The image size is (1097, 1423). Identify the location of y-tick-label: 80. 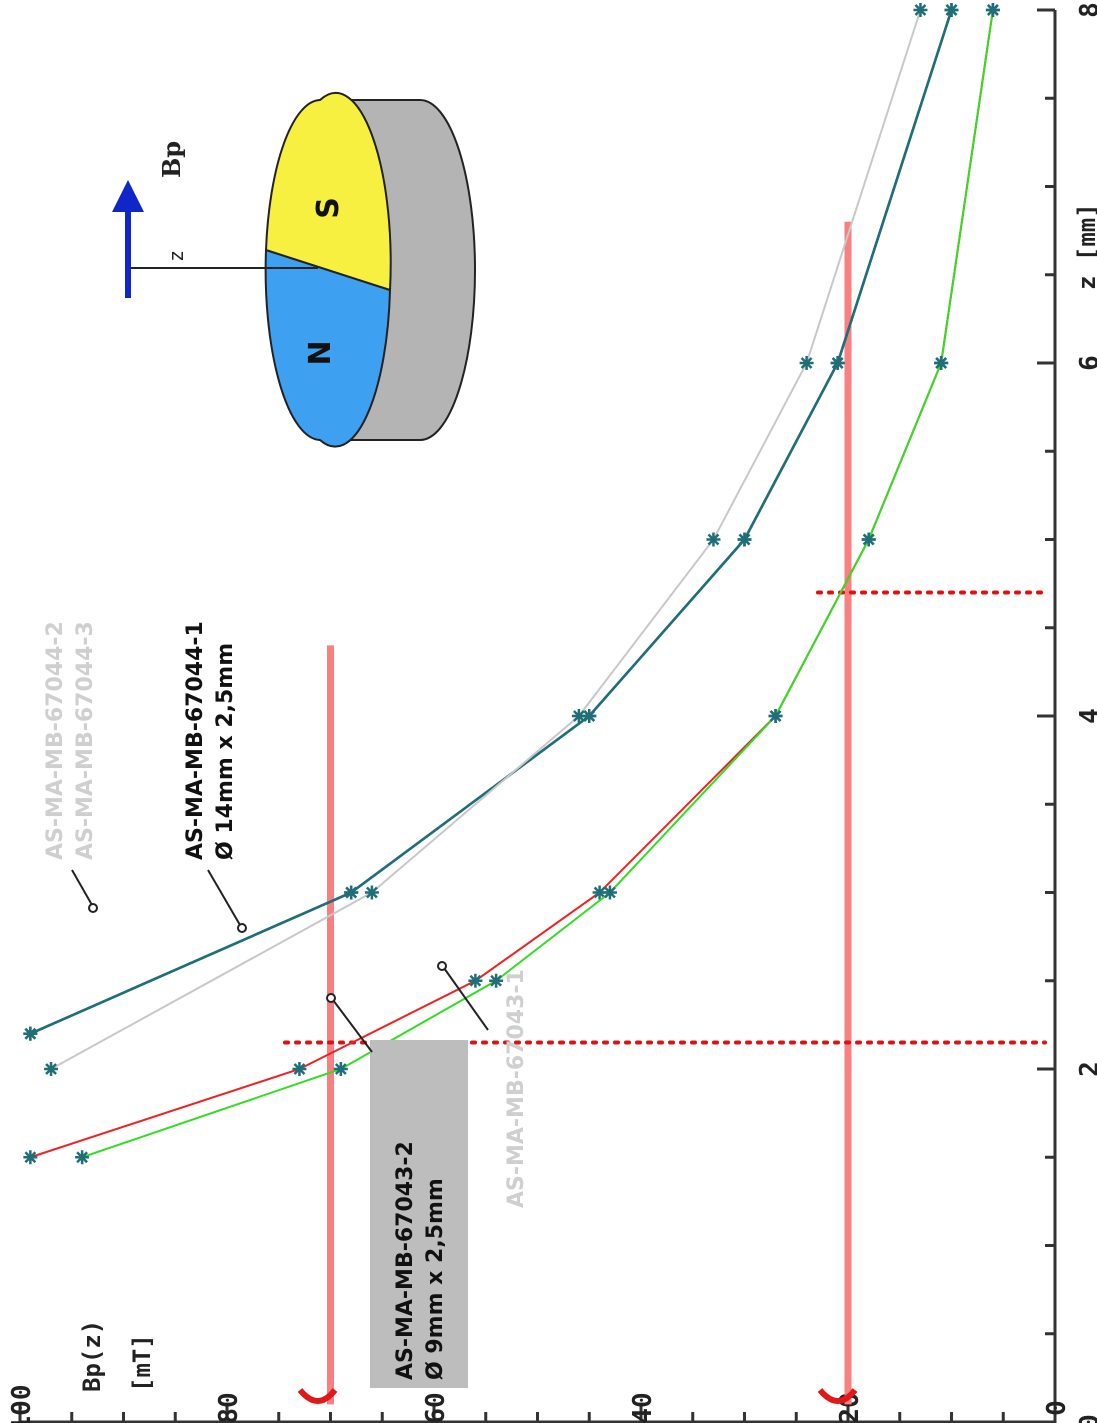
(229, 1407).